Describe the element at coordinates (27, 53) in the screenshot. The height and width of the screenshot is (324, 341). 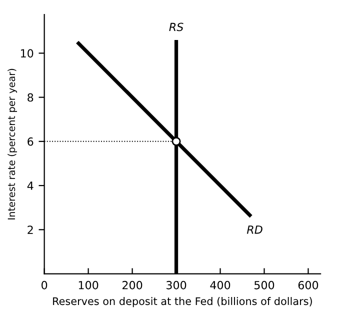
I see `y-tick-label: 10` at that location.